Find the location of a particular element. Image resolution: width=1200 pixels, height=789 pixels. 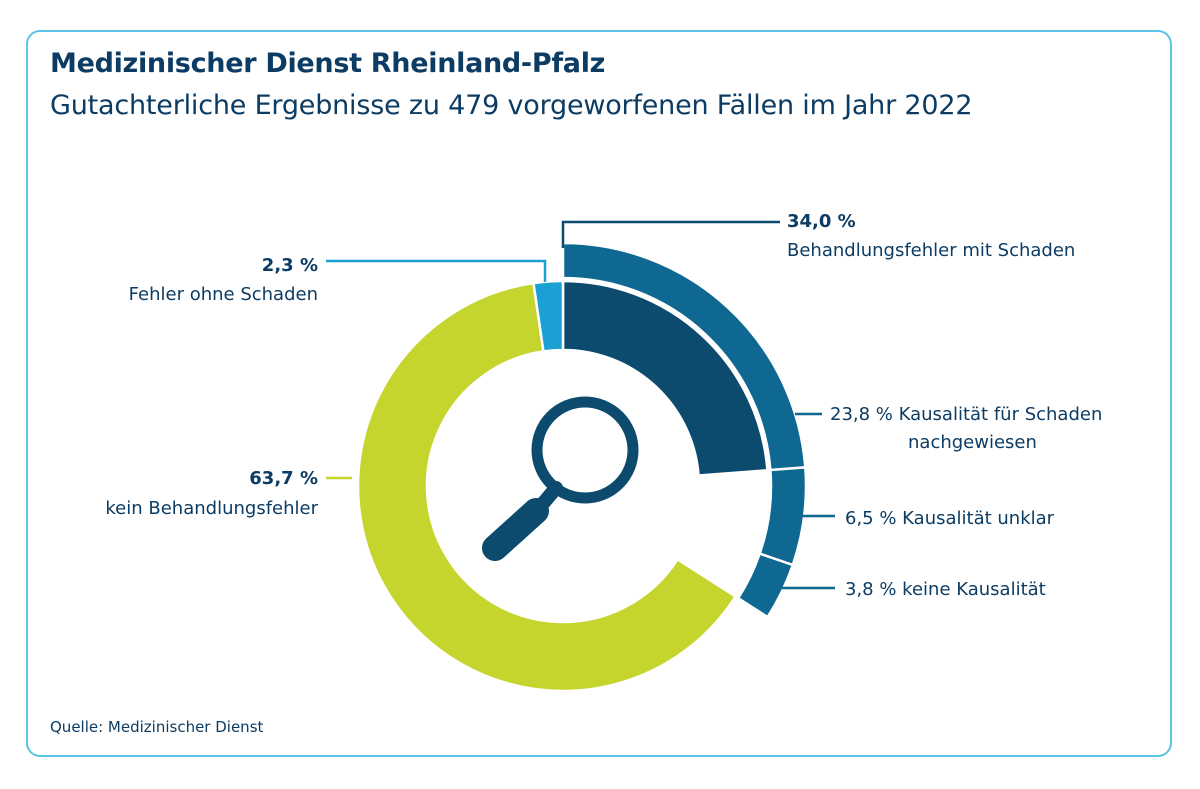

label-kausalitaet-nachgewiesen-line2: nachgewiesen is located at coordinates (972, 442).